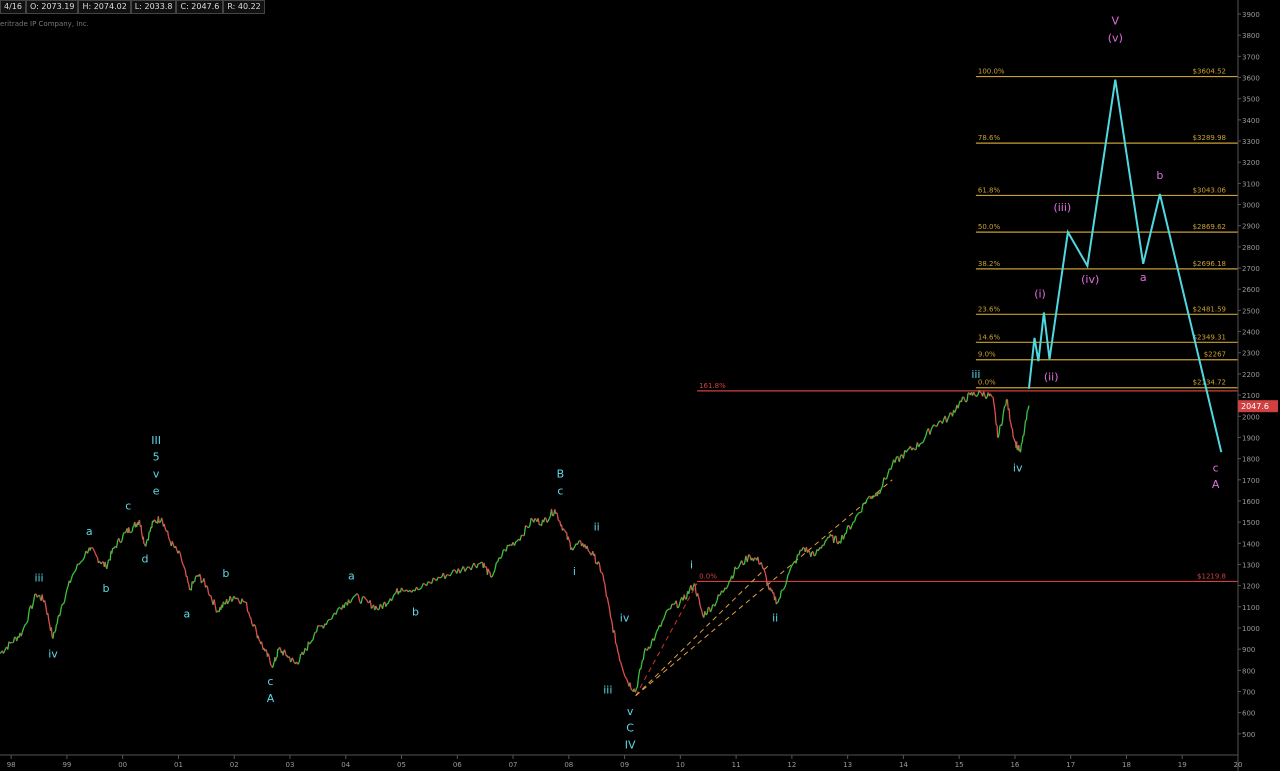  I want to click on wave-label-12: c, so click(270, 681).